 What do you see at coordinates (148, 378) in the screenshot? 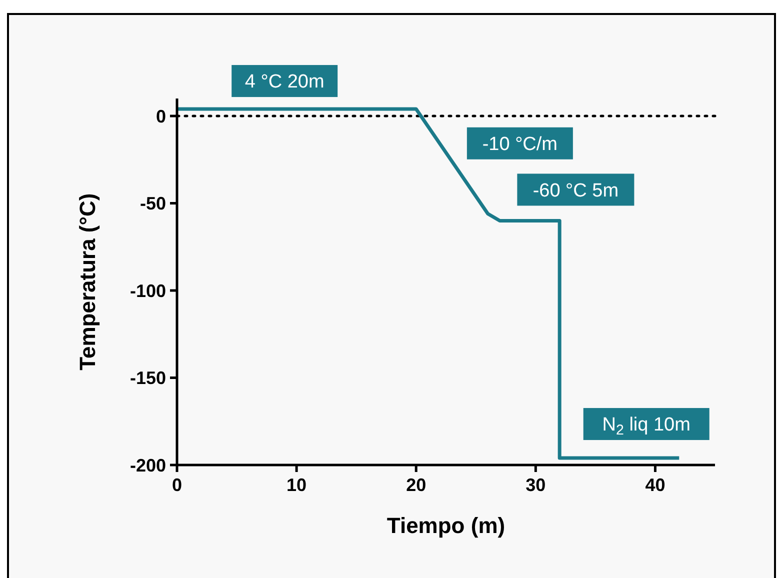
I see `y-tick-label: -150` at bounding box center [148, 378].